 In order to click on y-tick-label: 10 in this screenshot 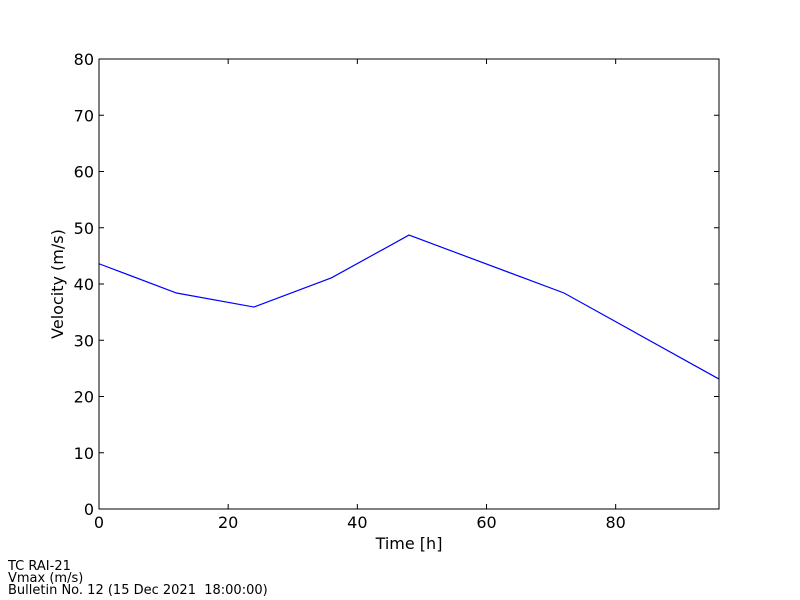, I will do `click(84, 453)`.